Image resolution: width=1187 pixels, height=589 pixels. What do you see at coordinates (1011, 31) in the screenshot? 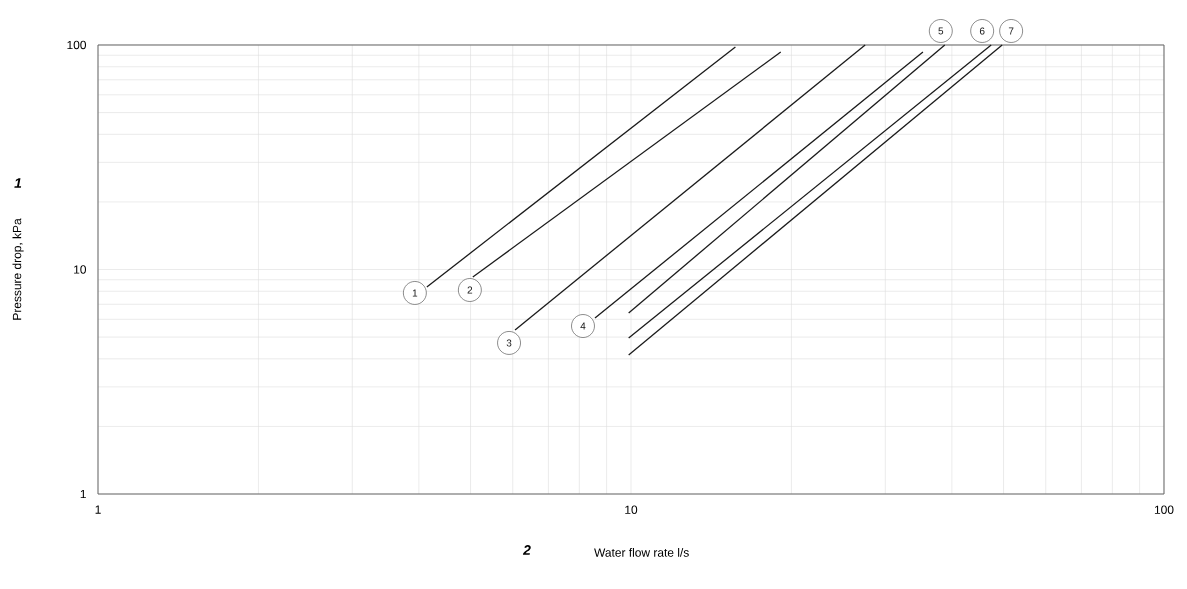
I see `series-label: 7` at bounding box center [1011, 31].